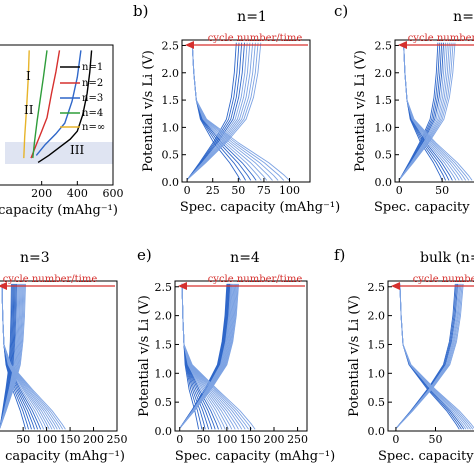 The height and width of the screenshot is (474, 474). I want to click on x-tick-label: 250, so click(117, 439).